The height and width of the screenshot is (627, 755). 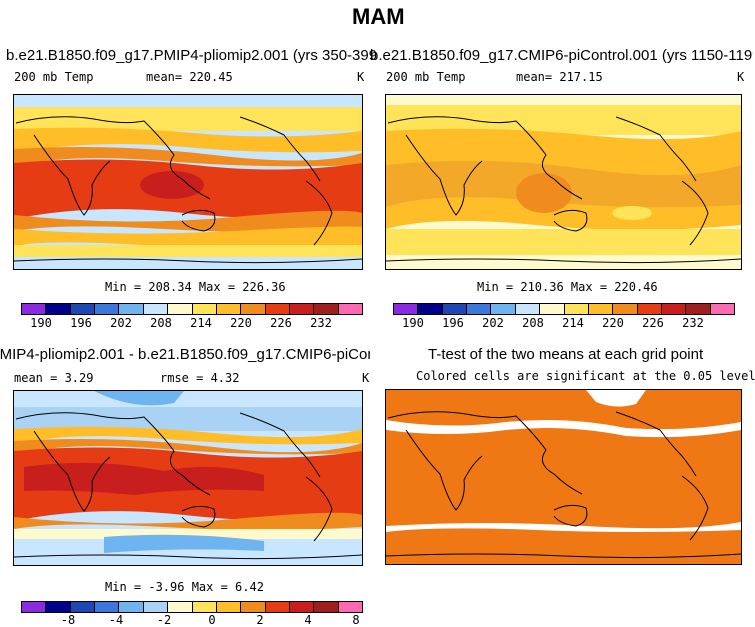 I want to click on colorbar-tick-label: 4, so click(x=308, y=620).